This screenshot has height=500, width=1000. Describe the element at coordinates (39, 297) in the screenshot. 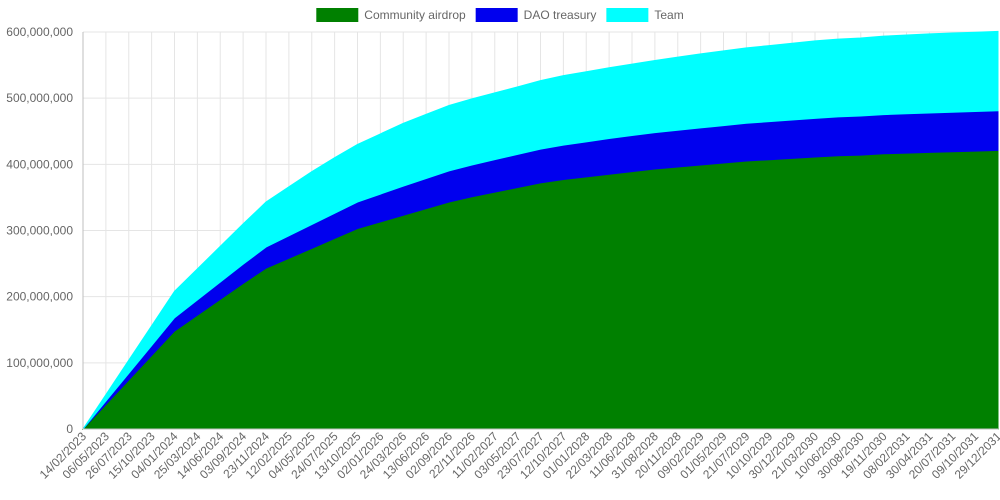

I see `y-tick-label: 200,000,000` at that location.